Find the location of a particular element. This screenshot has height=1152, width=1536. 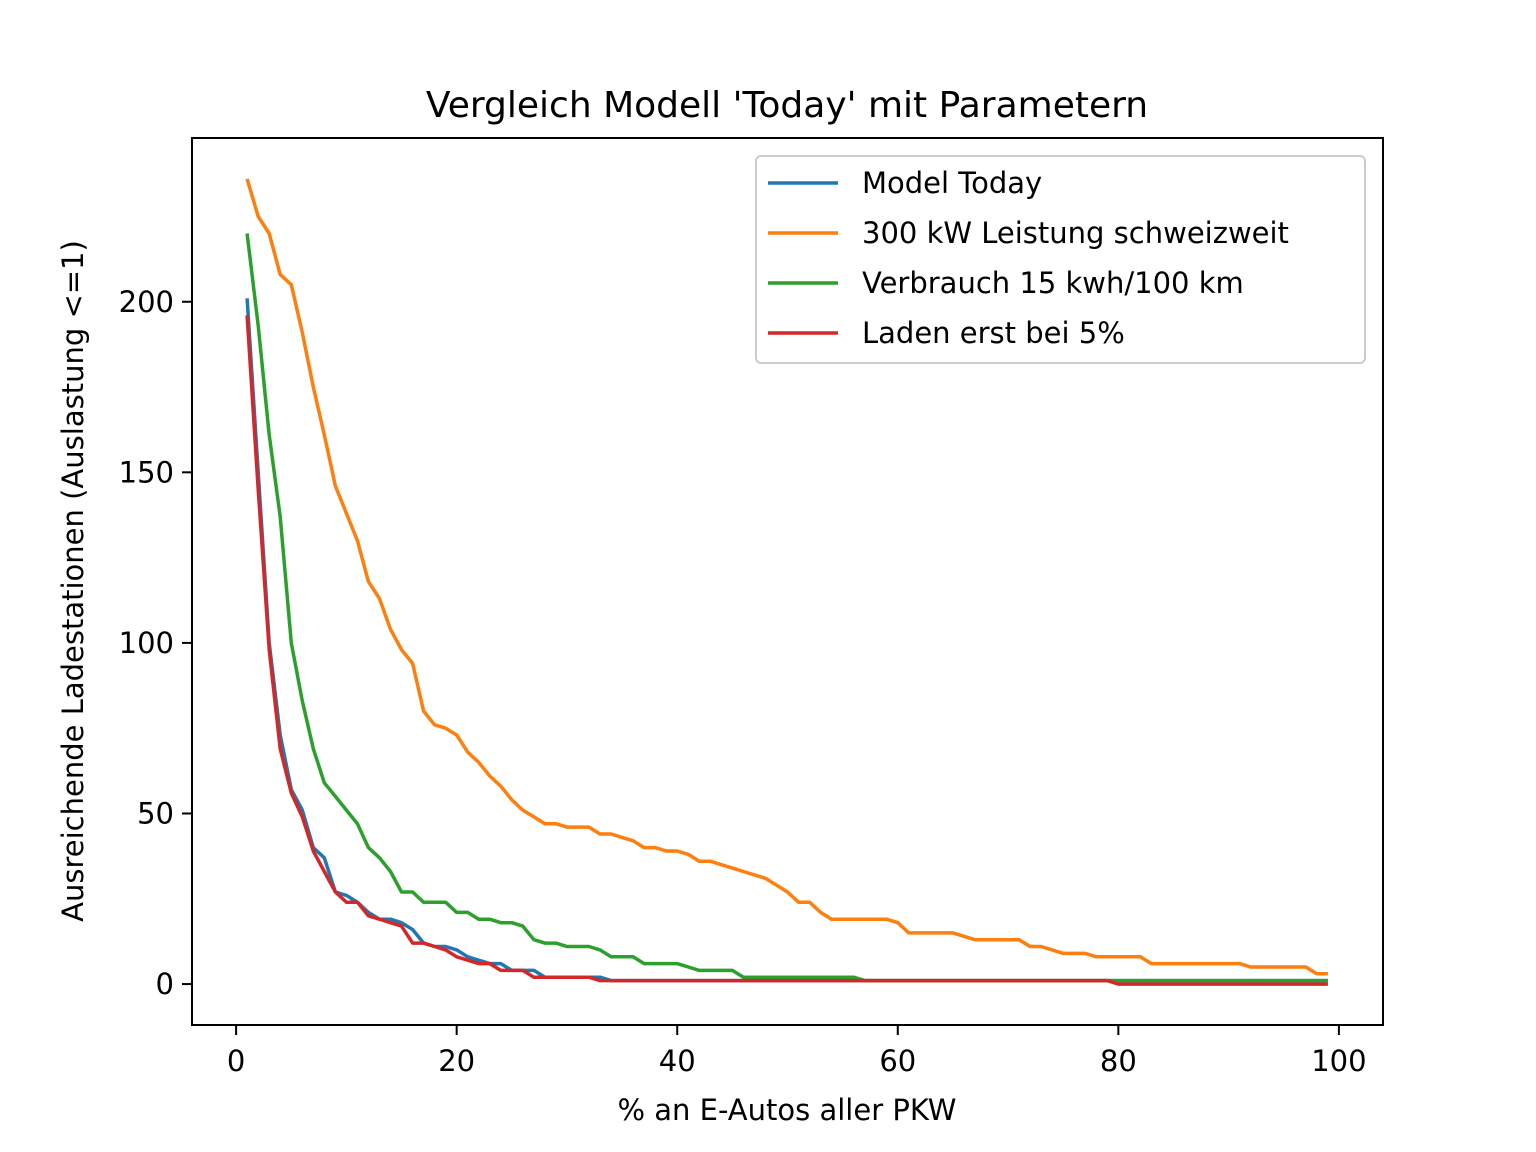

chart-title: Vergleich Modell 'Today' mit Parametern is located at coordinates (787, 105).